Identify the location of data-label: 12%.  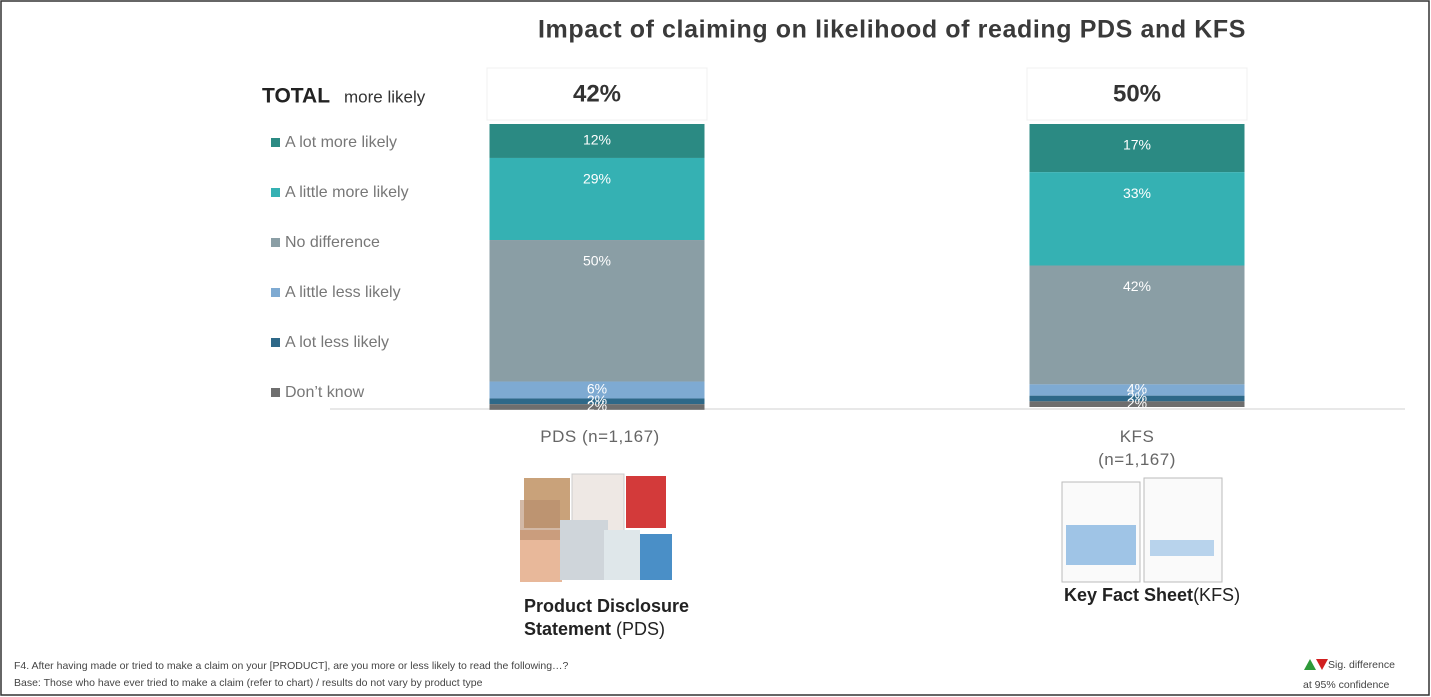
(597, 140).